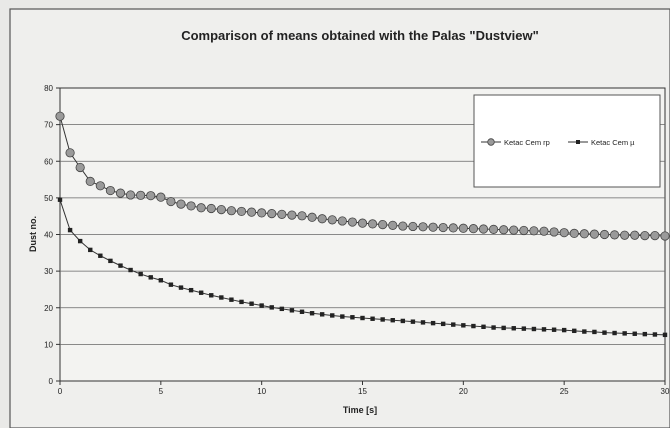  What do you see at coordinates (578, 142) in the screenshot?
I see `legend-marker` at bounding box center [578, 142].